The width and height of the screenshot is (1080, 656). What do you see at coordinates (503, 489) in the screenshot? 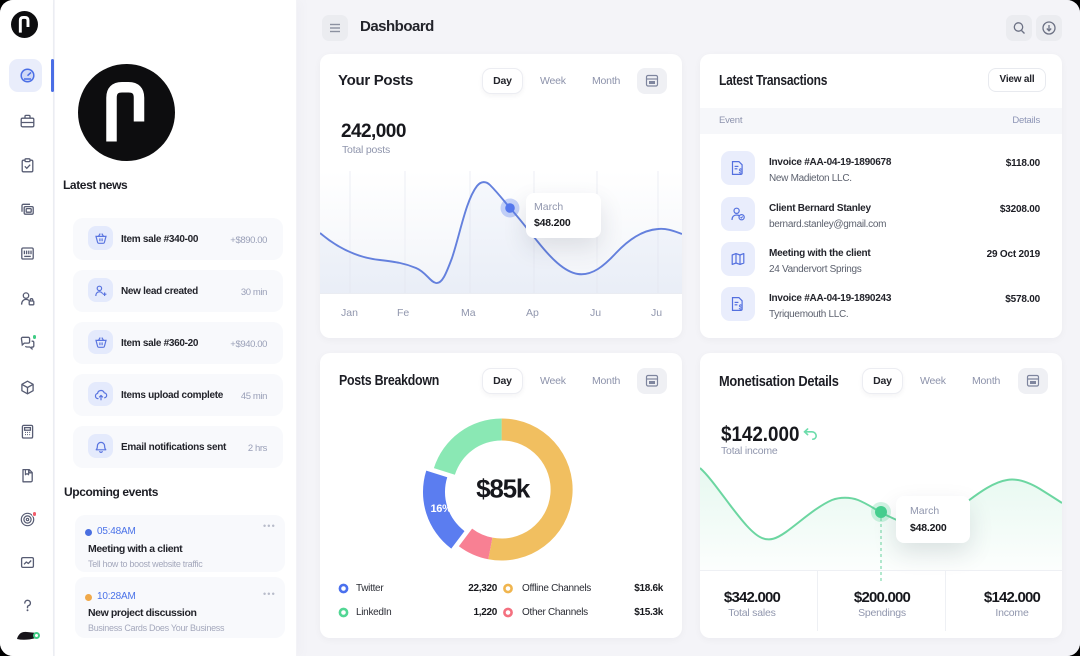
I see `svg-text: $85k` at bounding box center [503, 489].